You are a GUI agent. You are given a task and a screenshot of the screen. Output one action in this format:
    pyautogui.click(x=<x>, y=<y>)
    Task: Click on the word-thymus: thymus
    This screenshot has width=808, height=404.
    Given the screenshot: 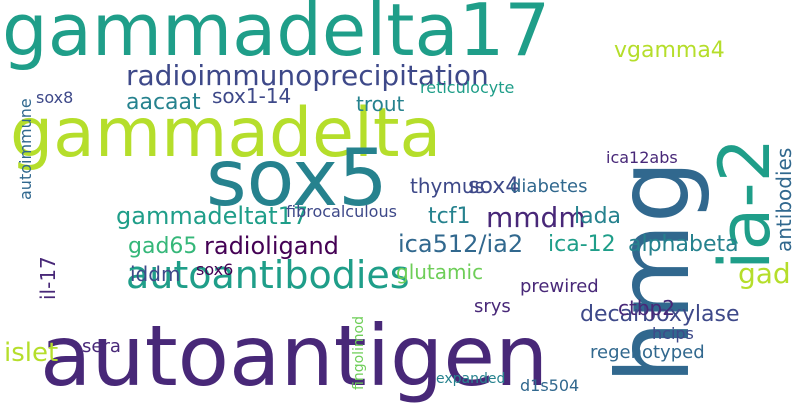 What is the action you would take?
    pyautogui.click(x=447, y=186)
    